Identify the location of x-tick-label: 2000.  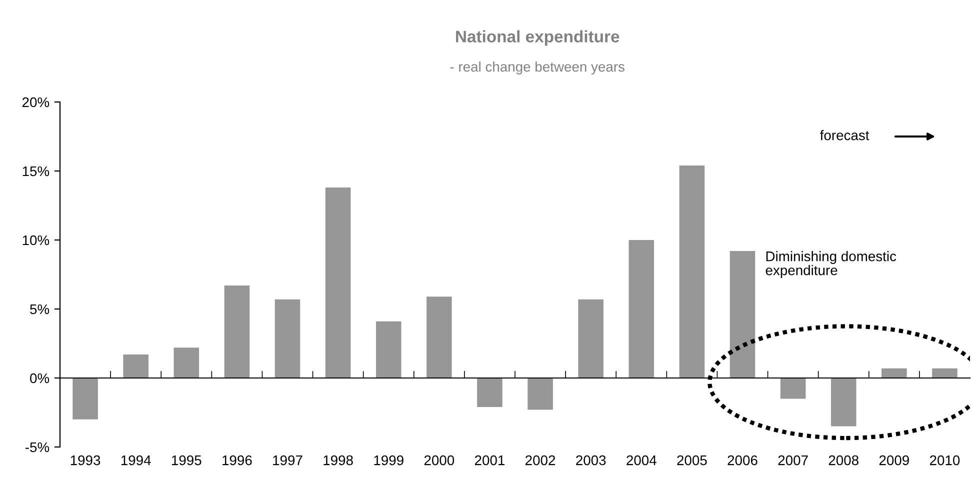
(439, 460).